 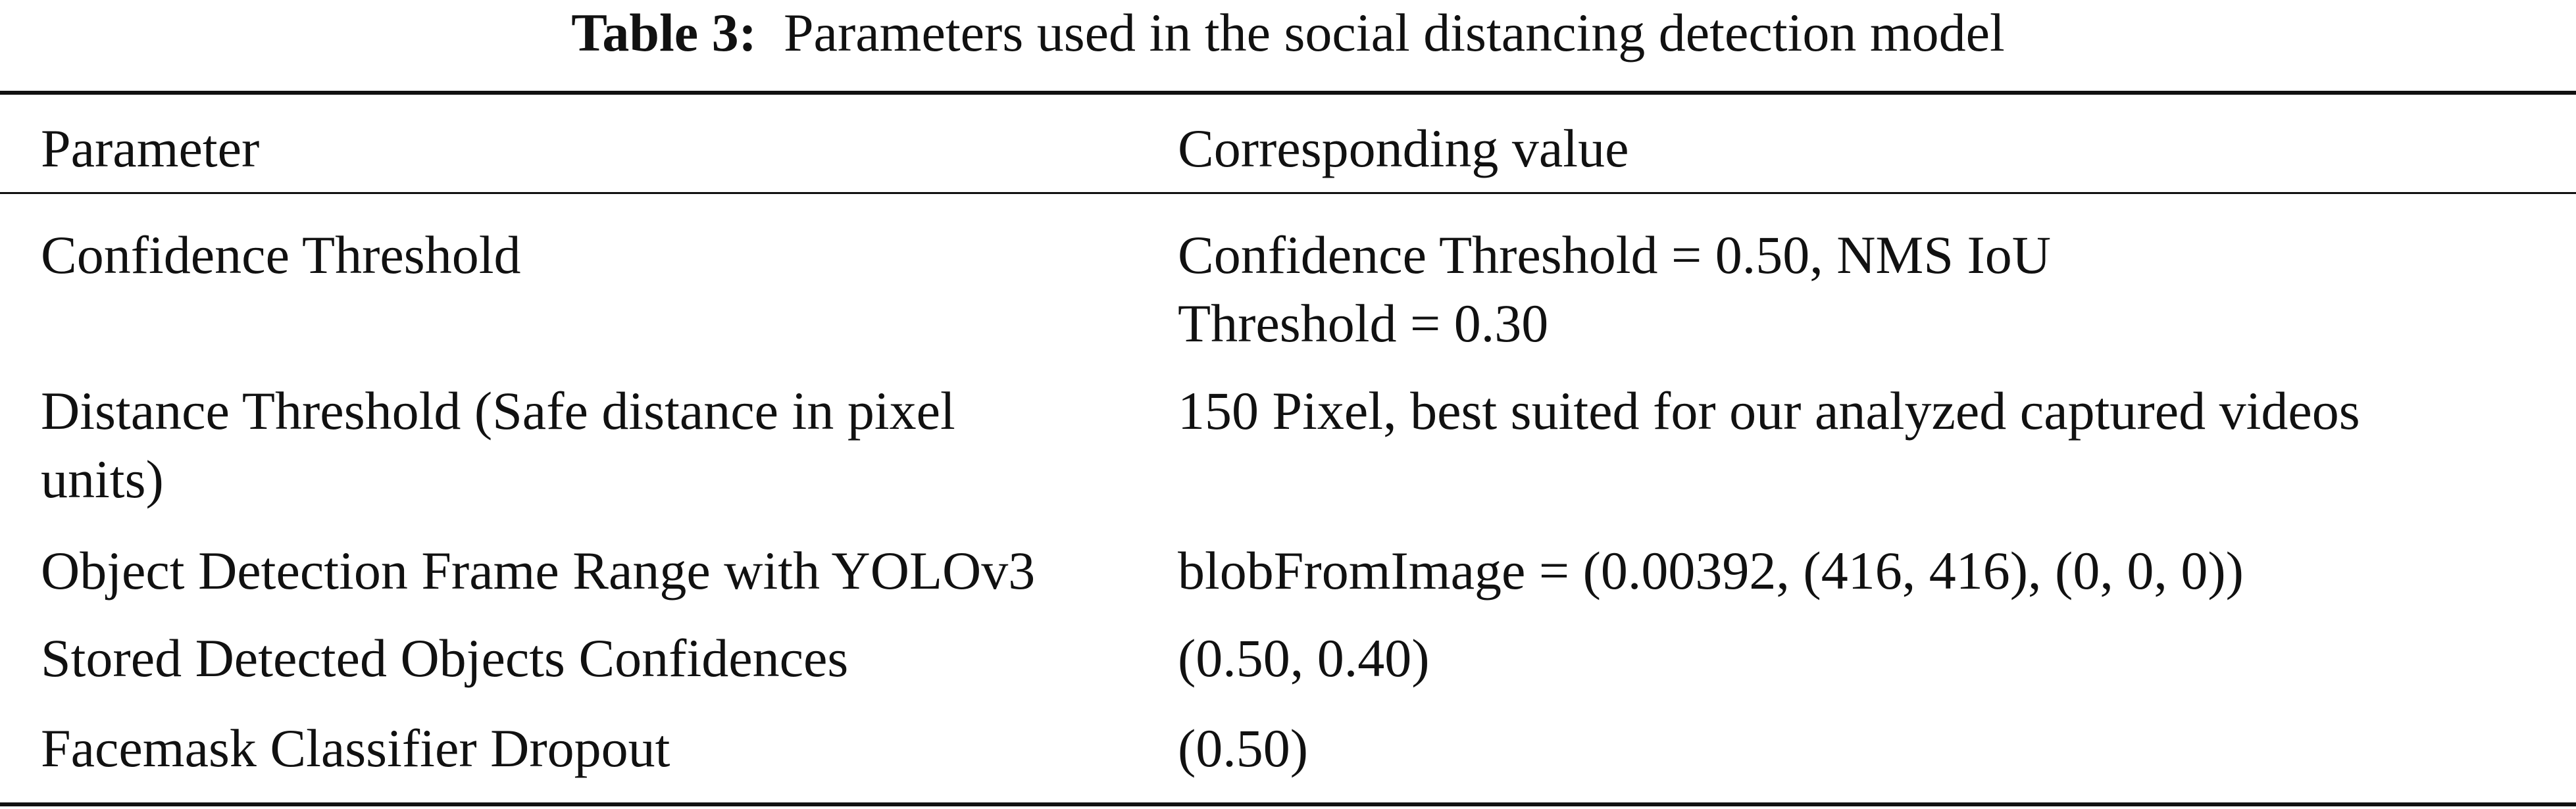 What do you see at coordinates (664, 32) in the screenshot?
I see `table-caption-label: Table 3:` at bounding box center [664, 32].